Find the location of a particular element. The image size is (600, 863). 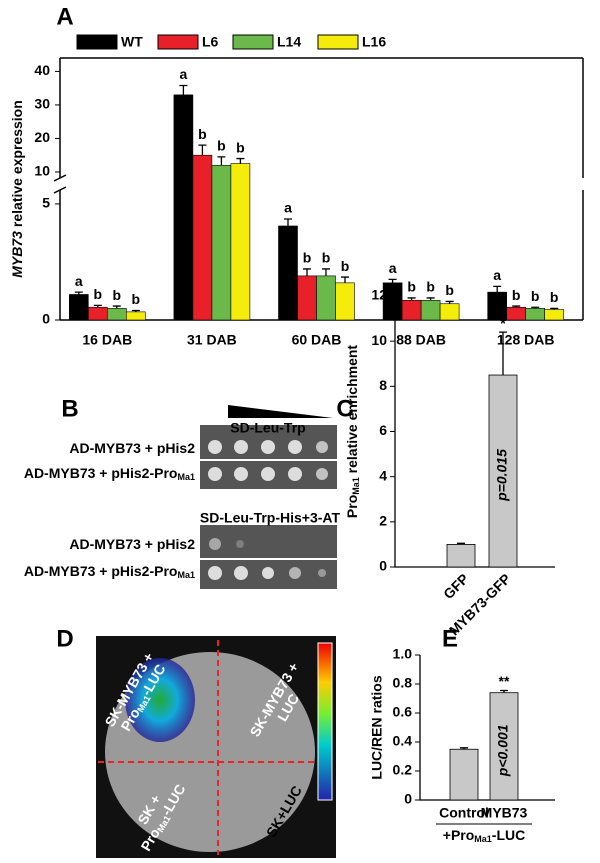

x-tick-label: GFP is located at coordinates (456, 586).